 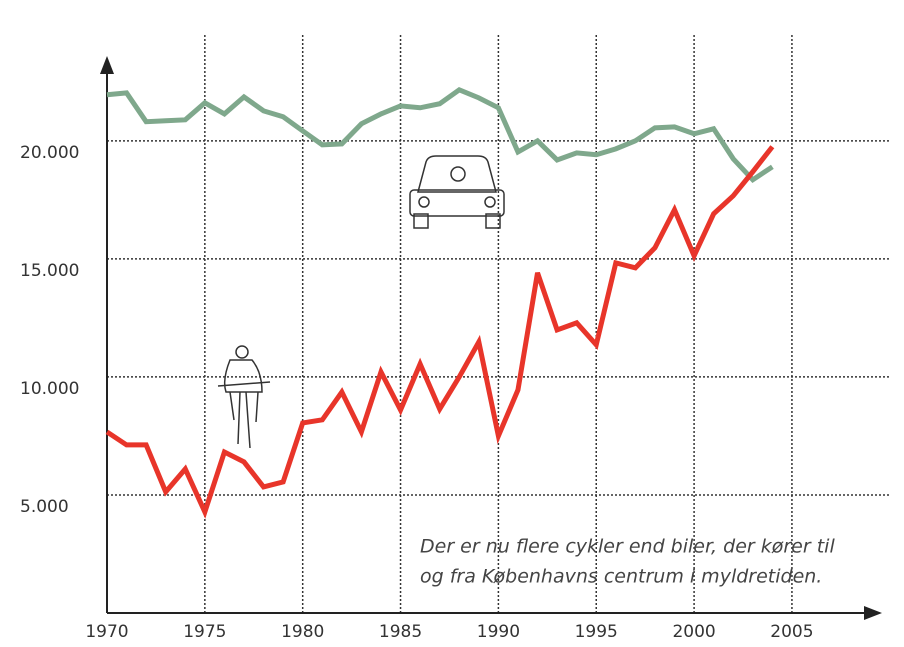 I want to click on bike-icon, so click(x=244, y=397).